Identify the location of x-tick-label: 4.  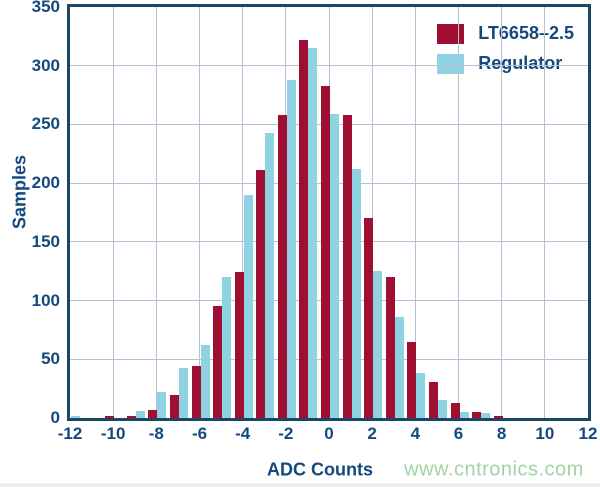
(415, 433).